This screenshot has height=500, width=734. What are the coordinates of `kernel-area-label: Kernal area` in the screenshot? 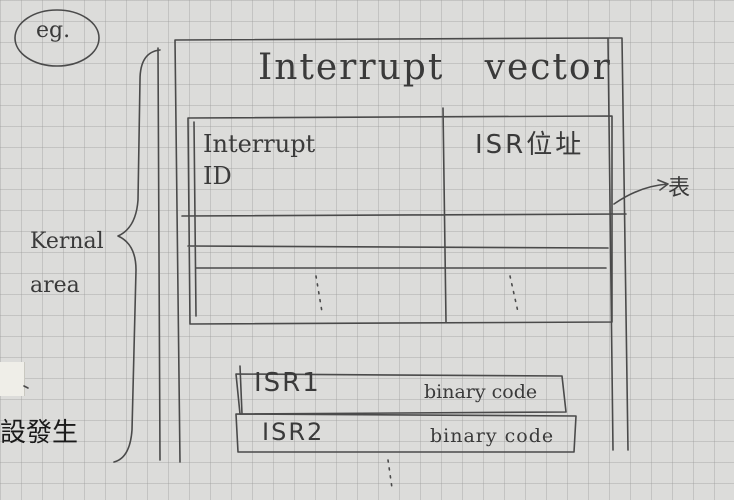 It's located at (67, 264).